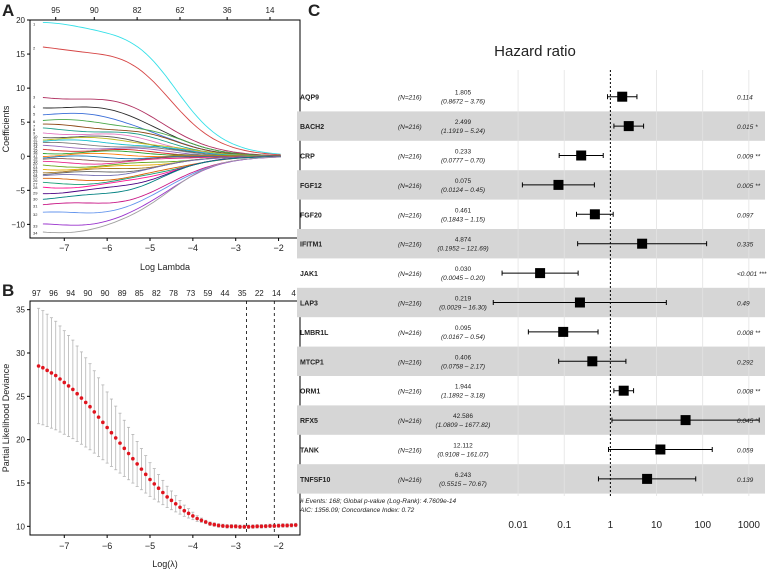 This screenshot has width=770, height=571. I want to click on panel-c-x-tick-label: 0.01, so click(518, 525).